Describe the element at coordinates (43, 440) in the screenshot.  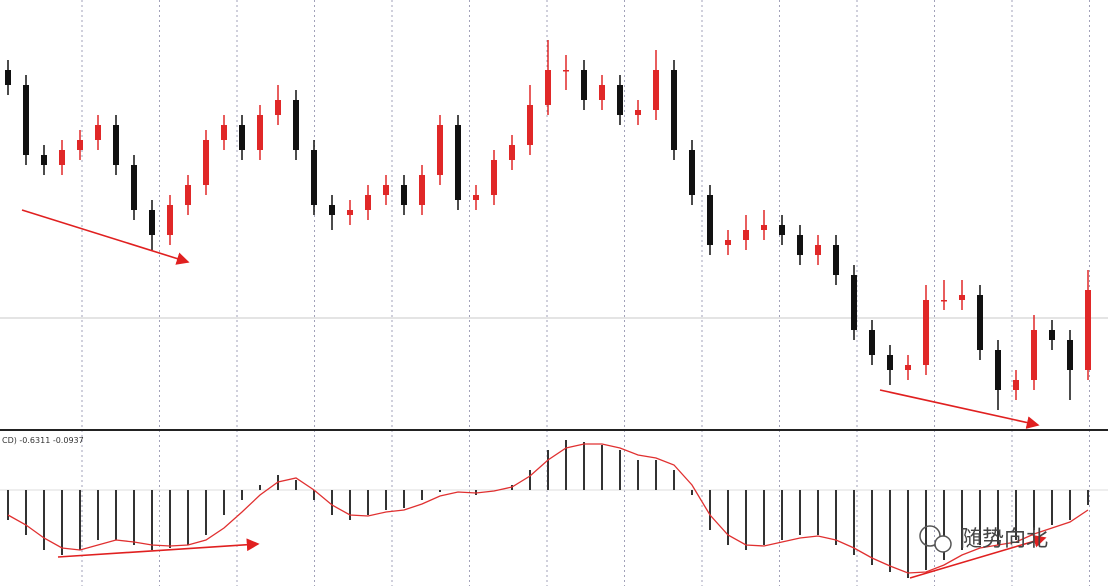
I see `macd-label: CD) -0.6311 -0.0937` at that location.